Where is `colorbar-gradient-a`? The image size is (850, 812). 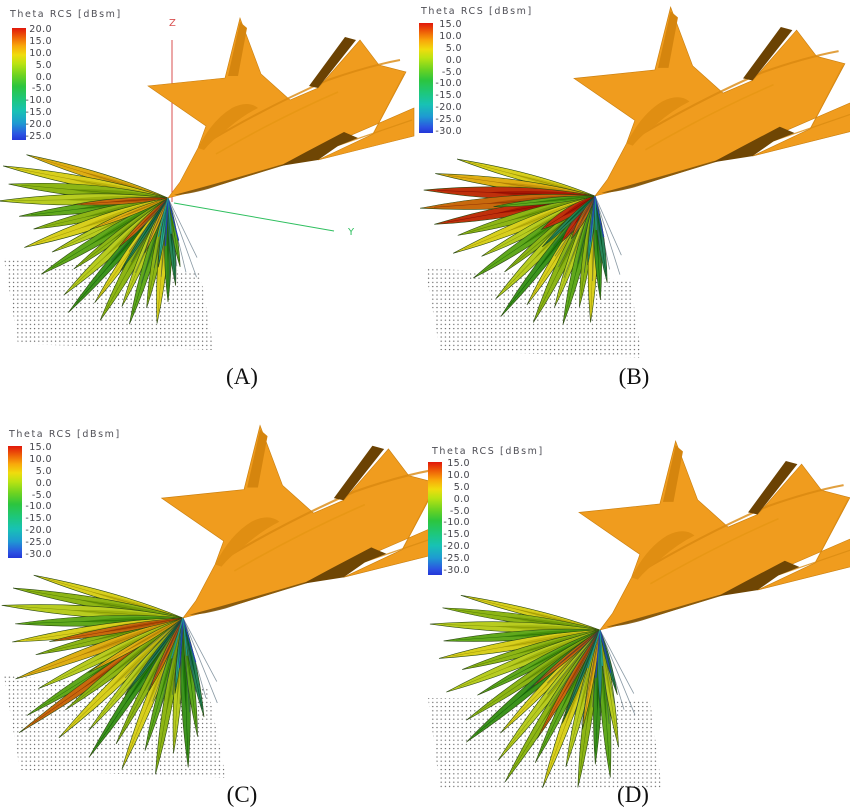
colorbar-gradient-a is located at coordinates (19, 84).